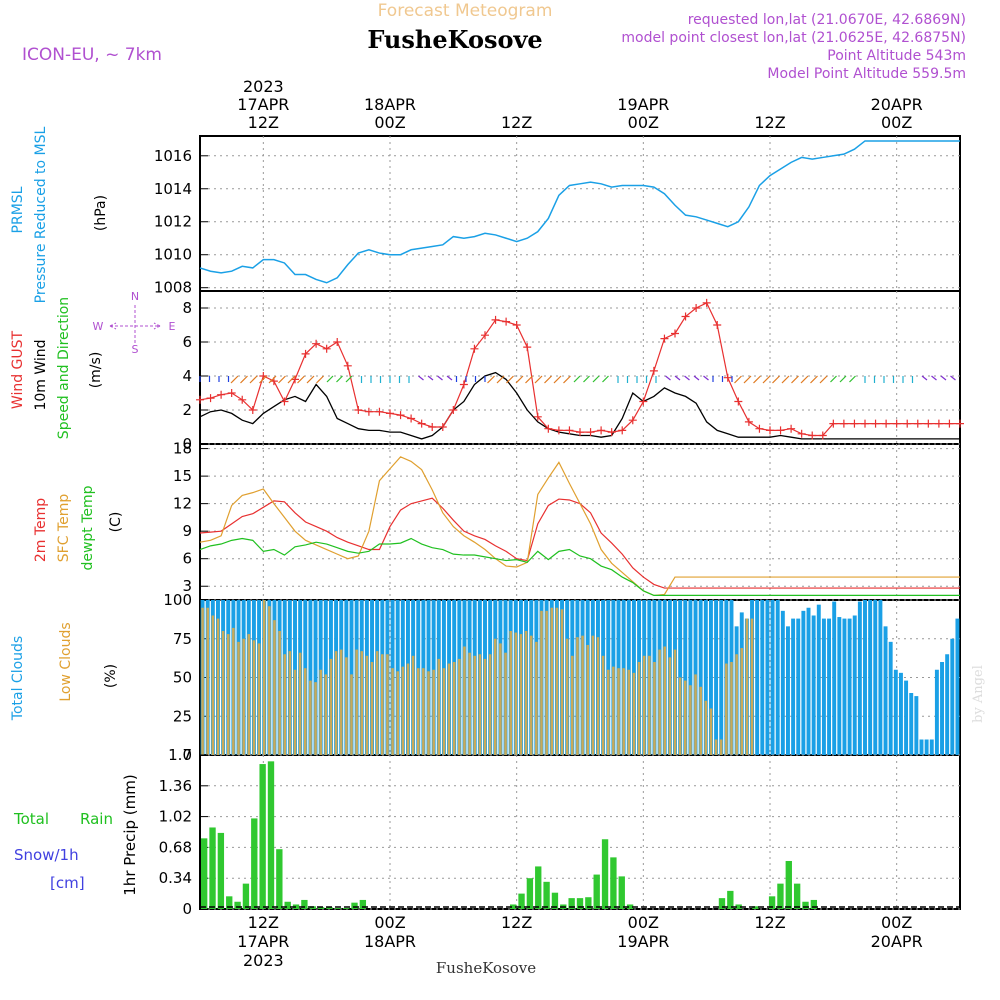 The image size is (1000, 1000). What do you see at coordinates (769, 122) in the screenshot?
I see `top-time-label-hour: 12Z` at bounding box center [769, 122].